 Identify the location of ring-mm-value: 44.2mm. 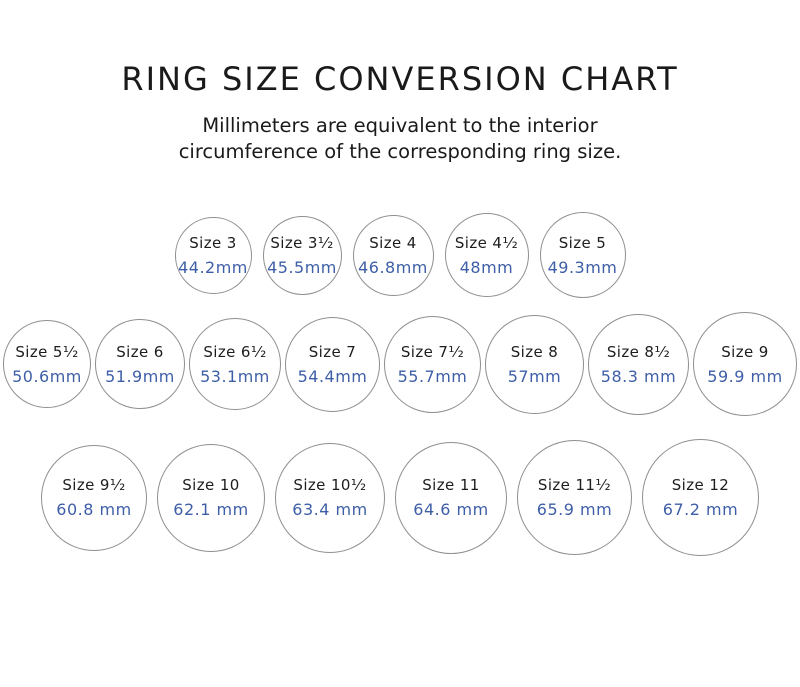
(213, 267).